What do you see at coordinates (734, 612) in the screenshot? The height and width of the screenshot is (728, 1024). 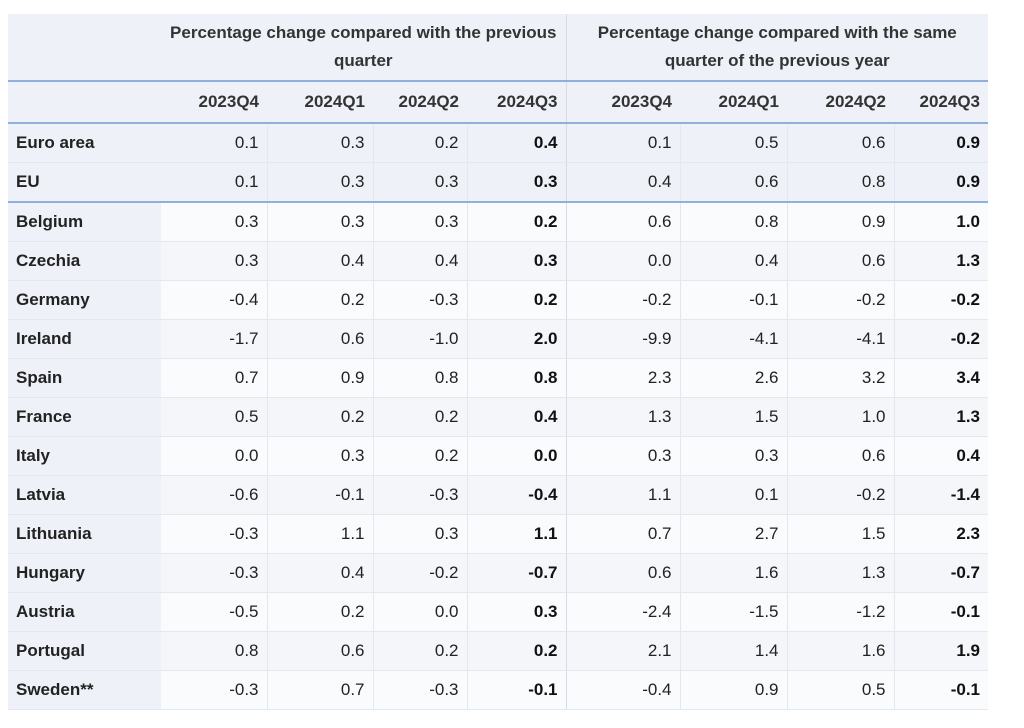 I see `value-cell: -1.5` at bounding box center [734, 612].